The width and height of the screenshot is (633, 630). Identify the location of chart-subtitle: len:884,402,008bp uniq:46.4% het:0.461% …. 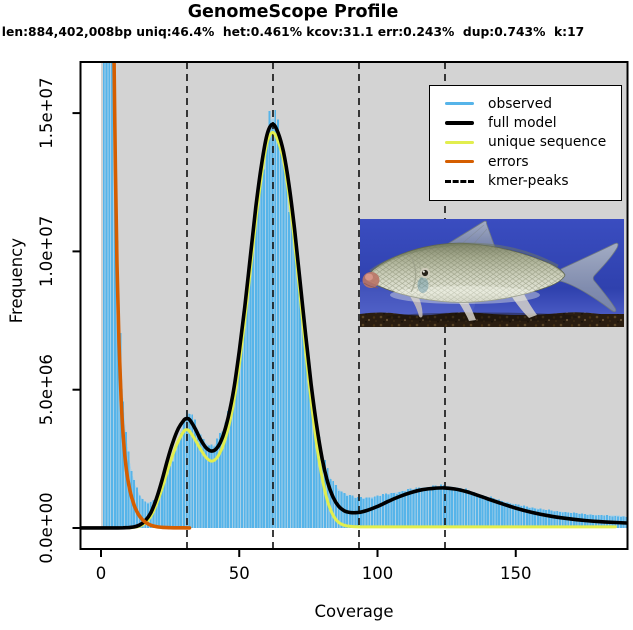
(293, 32).